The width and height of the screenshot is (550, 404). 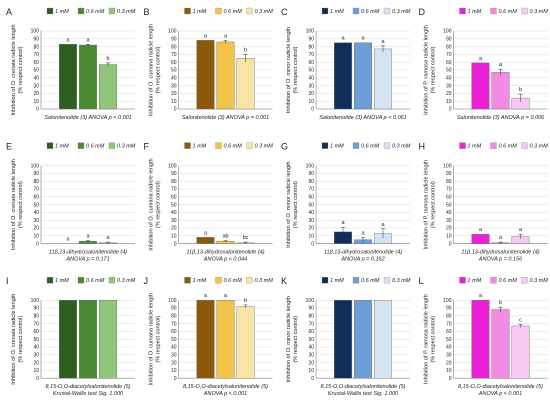 I want to click on panel-letter: F, so click(x=147, y=147).